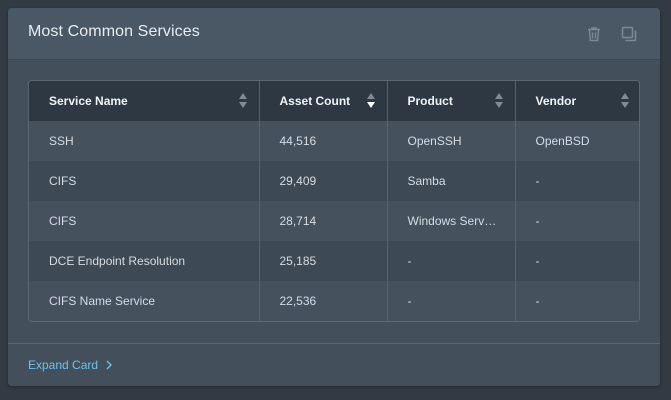  Describe the element at coordinates (371, 101) in the screenshot. I see `sort-descending-icon` at that location.